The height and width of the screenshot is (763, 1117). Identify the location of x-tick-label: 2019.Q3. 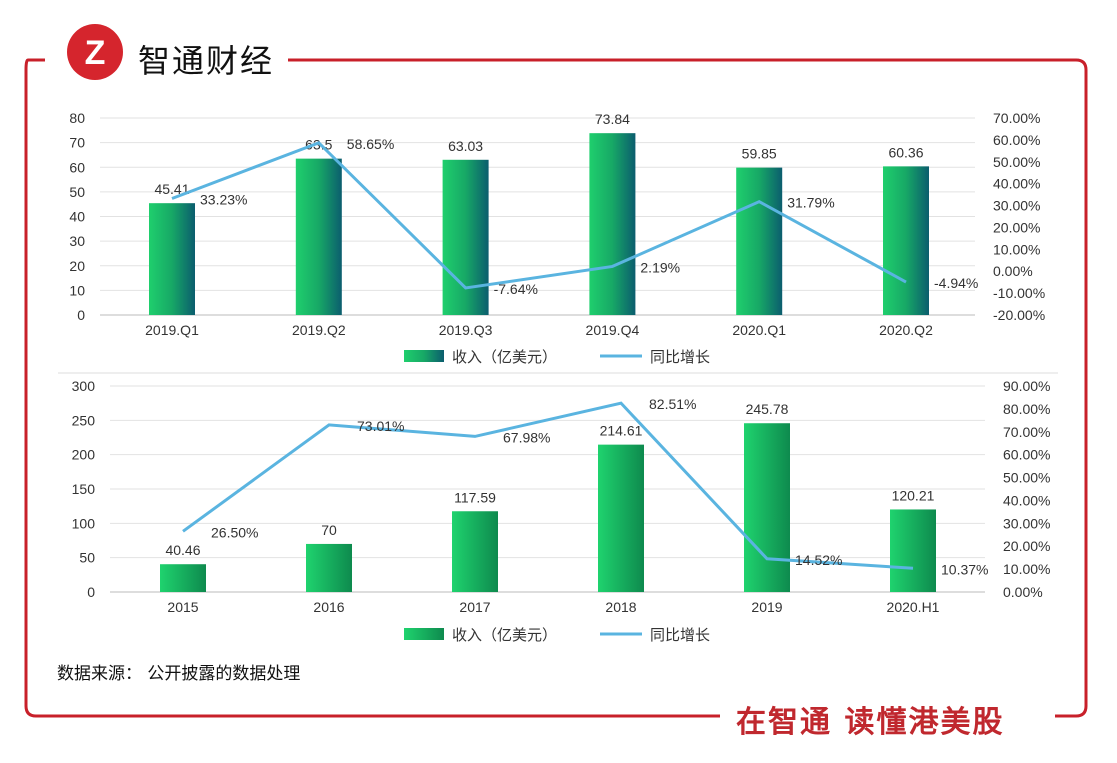
(466, 330).